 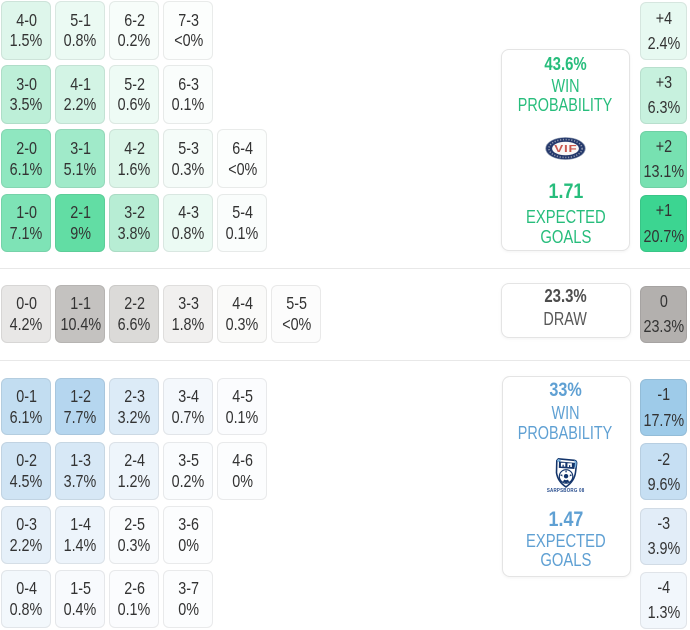 What do you see at coordinates (565, 148) in the screenshot?
I see `svg-text: VIF` at bounding box center [565, 148].